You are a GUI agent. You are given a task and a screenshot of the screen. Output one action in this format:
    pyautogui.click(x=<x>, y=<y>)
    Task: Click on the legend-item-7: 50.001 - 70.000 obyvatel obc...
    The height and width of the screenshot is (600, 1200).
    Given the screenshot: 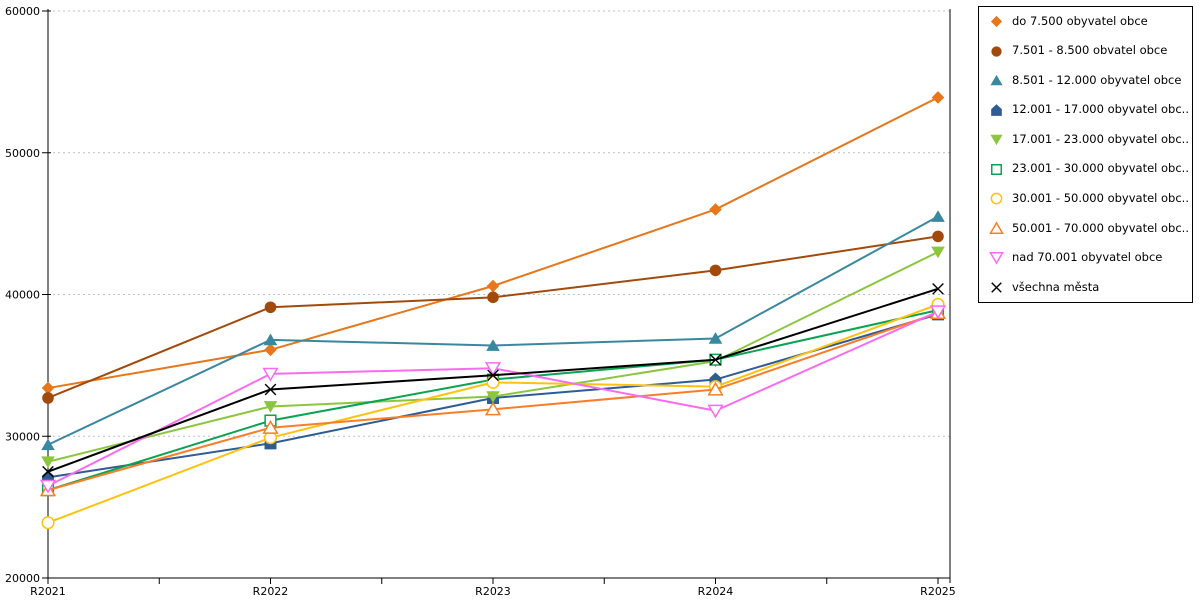 What is the action you would take?
    pyautogui.click(x=1088, y=228)
    